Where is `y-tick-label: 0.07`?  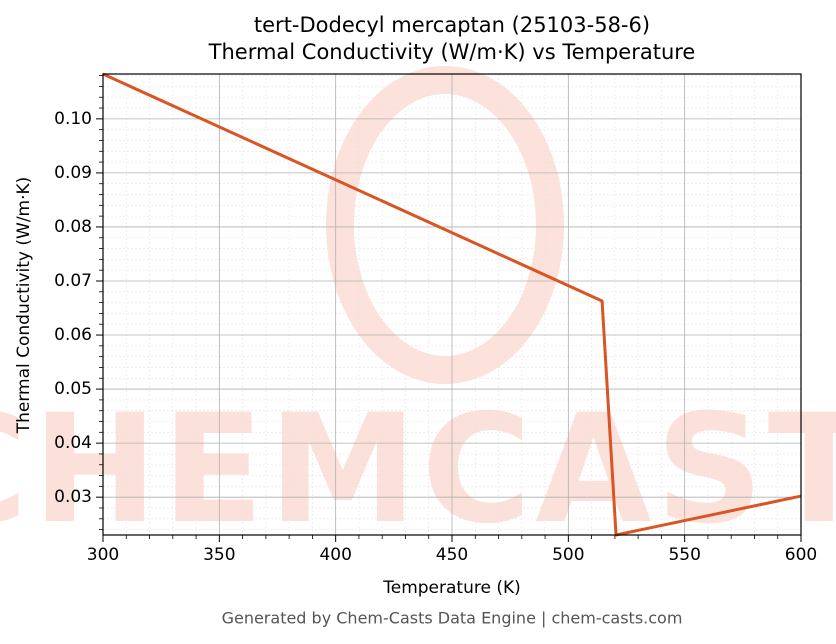
y-tick-label: 0.07 is located at coordinates (73, 281).